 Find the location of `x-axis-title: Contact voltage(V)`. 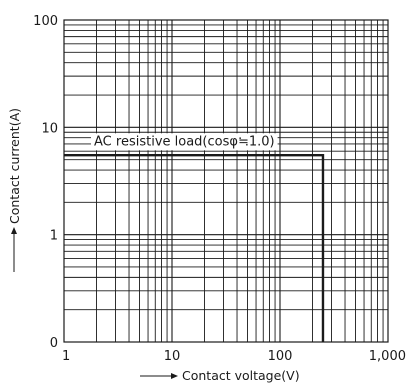

x-axis-title: Contact voltage(V) is located at coordinates (241, 375).